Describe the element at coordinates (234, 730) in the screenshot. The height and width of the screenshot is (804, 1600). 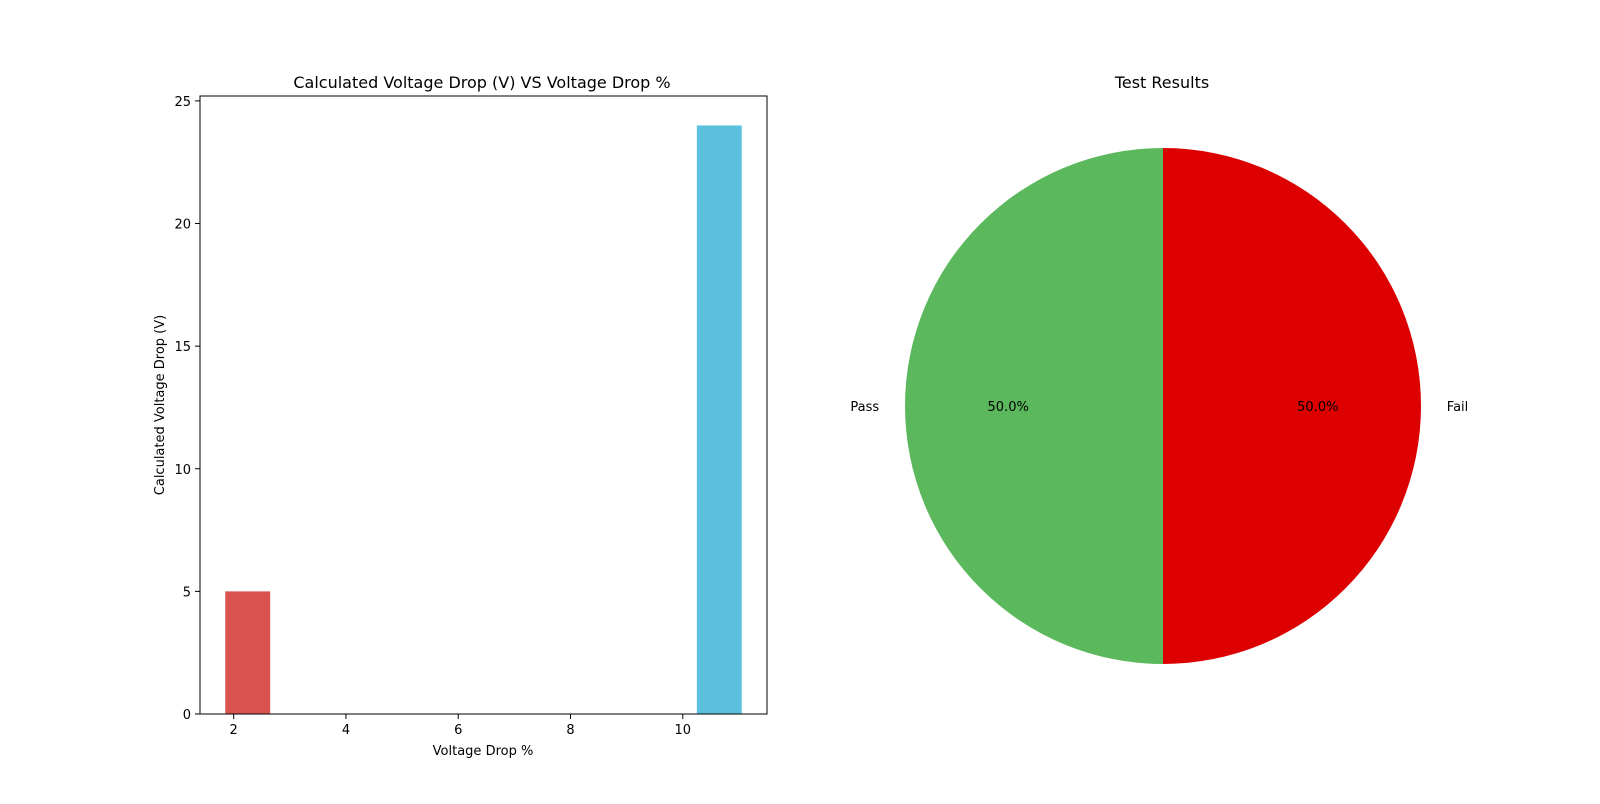
I see `x-tick-label: 2` at that location.